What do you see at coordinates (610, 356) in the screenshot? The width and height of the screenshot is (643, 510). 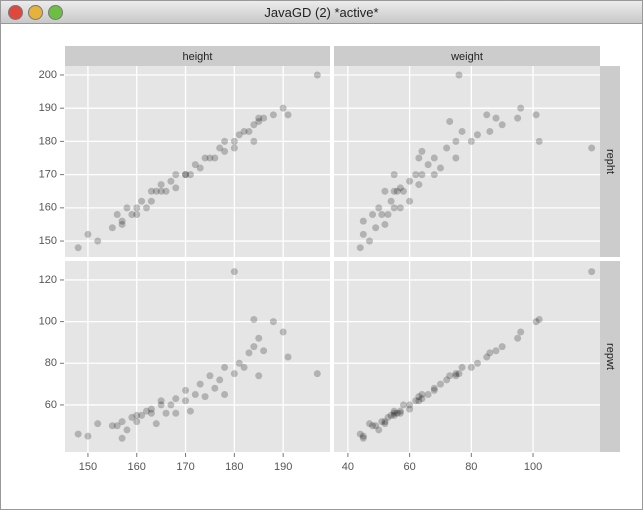 I see `row-strip` at bounding box center [610, 356].